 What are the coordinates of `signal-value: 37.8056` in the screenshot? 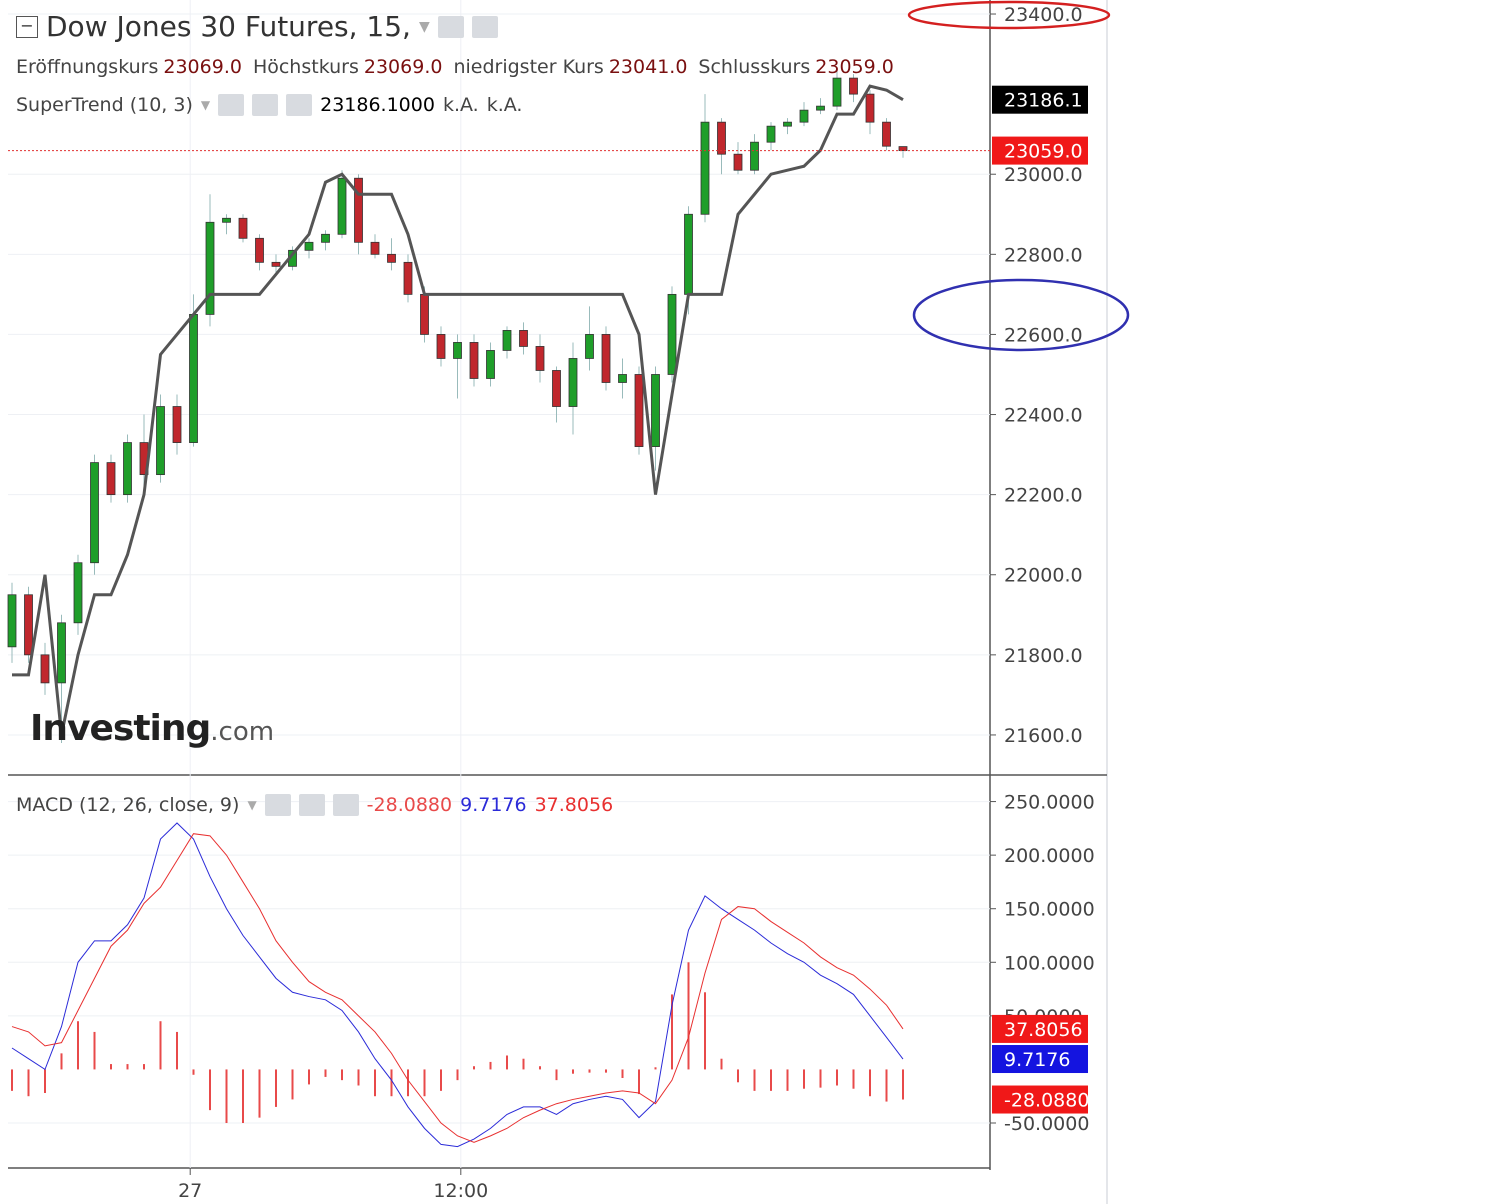 It's located at (574, 805).